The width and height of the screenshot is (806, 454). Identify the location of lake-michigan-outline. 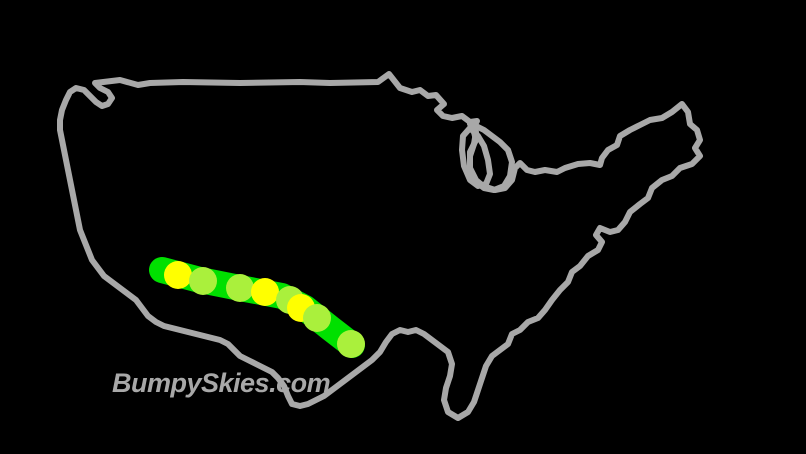
(476, 157).